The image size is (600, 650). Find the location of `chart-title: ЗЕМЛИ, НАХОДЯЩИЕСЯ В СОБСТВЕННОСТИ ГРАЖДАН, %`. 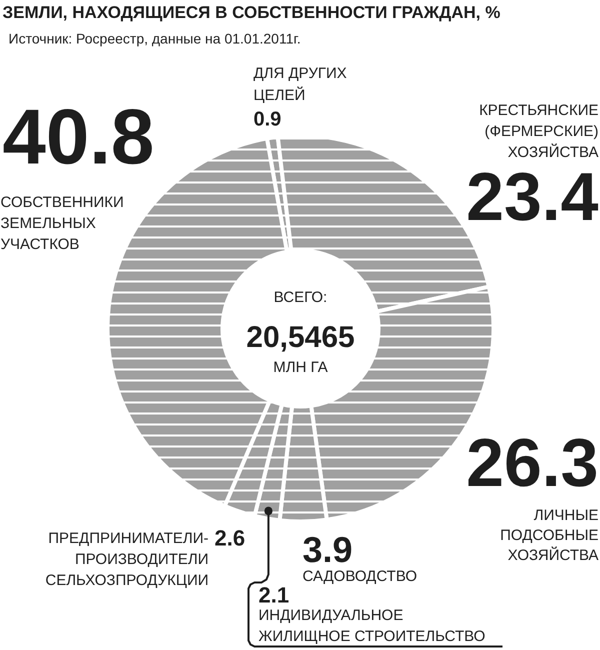

chart-title: ЗЕМЛИ, НАХОДЯЩИЕСЯ В СОБСТВЕННОСТИ ГРАЖДАН, % is located at coordinates (251, 12).